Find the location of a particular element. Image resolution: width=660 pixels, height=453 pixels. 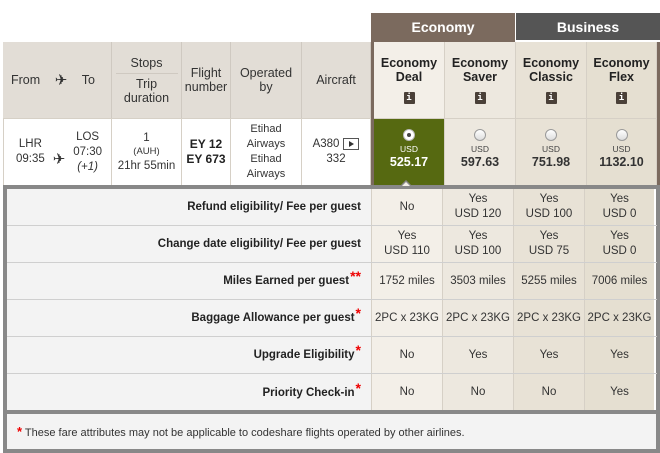

price: 1132.10 is located at coordinates (621, 162).